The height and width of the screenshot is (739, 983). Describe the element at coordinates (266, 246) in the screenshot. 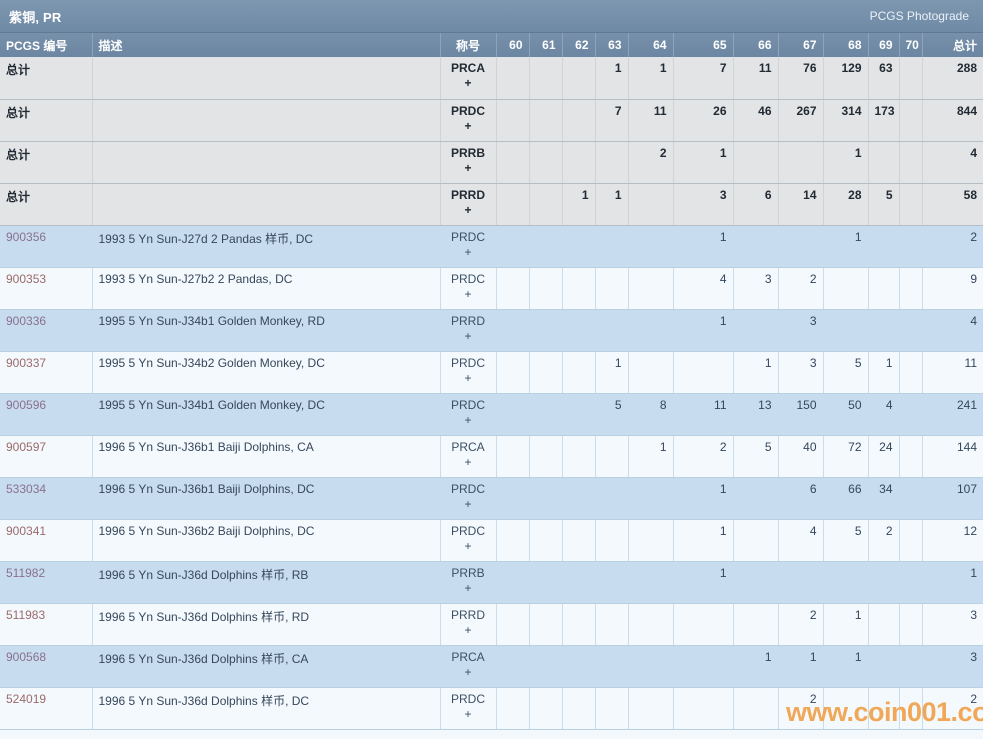

I see `cell-description: 1993 5 Yn Sun-J27d 2 Pandas 样币, DC` at that location.